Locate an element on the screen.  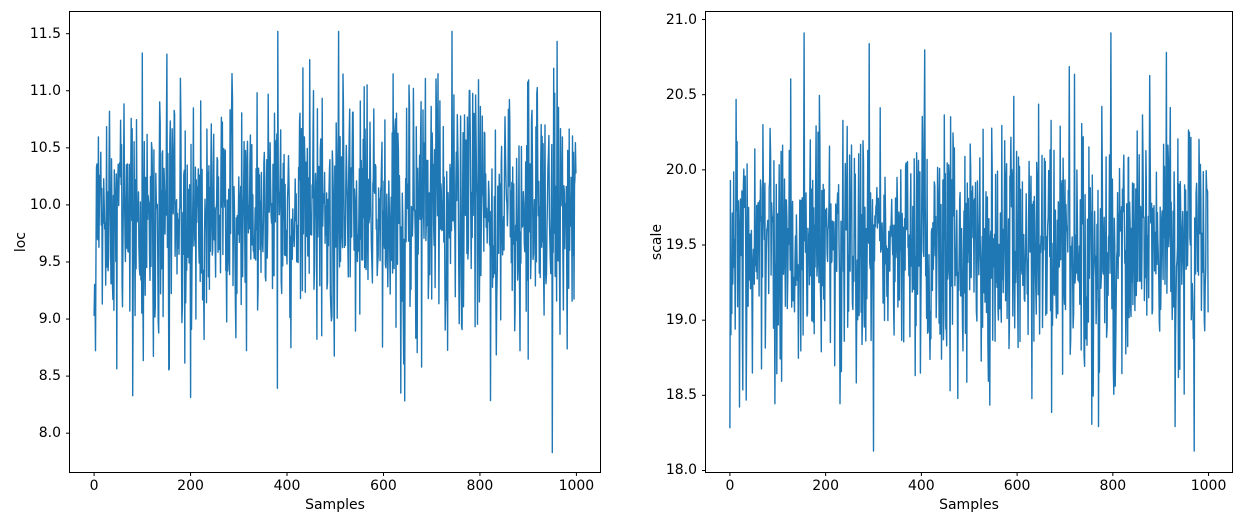
y-axis-label-wrap-loc: loc is located at coordinates (21, 242).